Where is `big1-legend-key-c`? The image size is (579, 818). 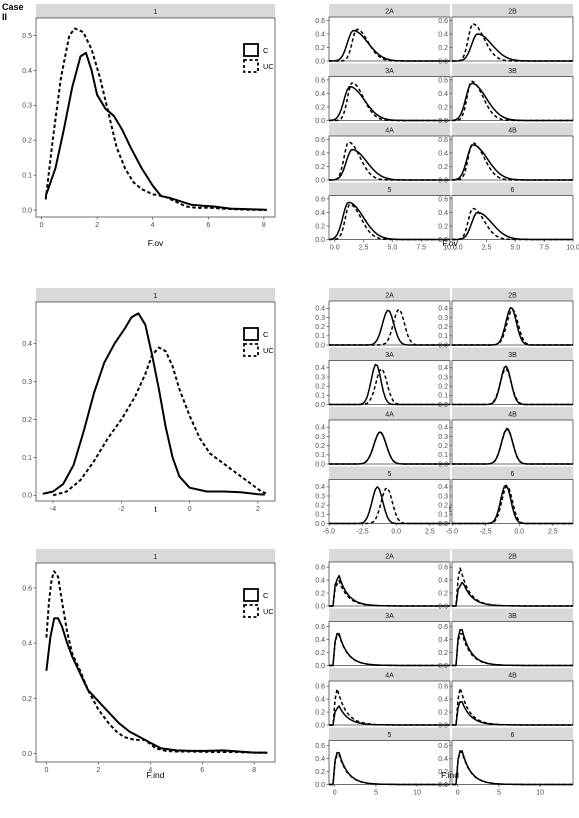 big1-legend-key-c is located at coordinates (251, 334).